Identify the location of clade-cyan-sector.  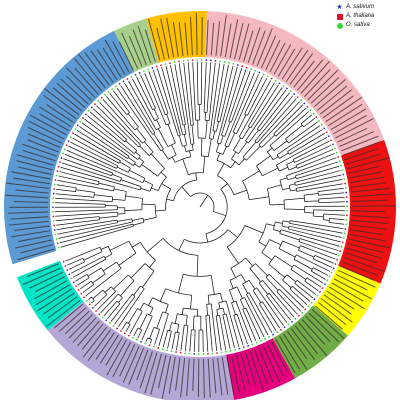
(50, 295).